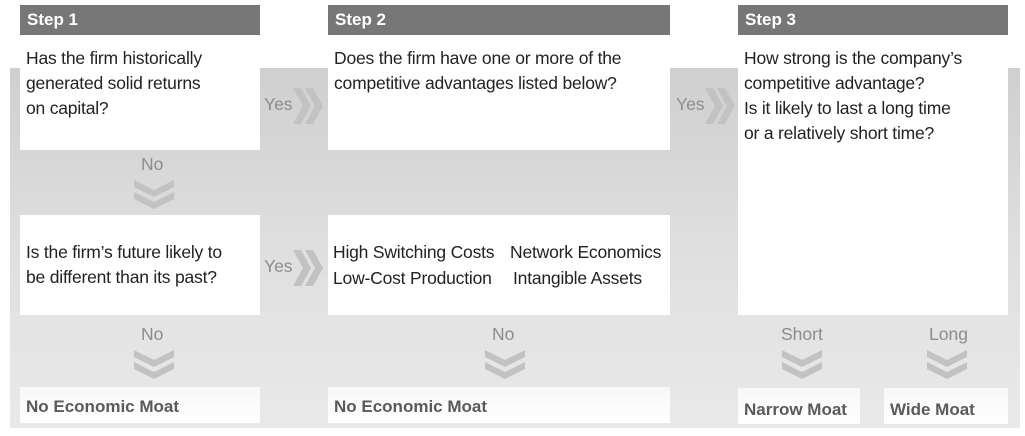 Image resolution: width=1025 pixels, height=436 pixels. I want to click on question-future-line-2: be different than its past?, so click(121, 277).